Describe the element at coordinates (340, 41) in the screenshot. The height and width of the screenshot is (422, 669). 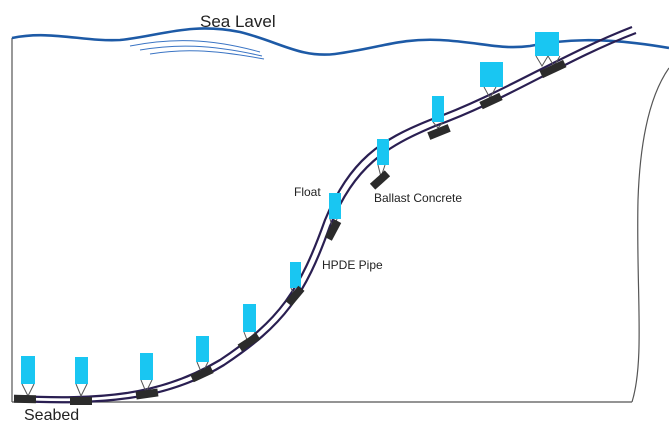
I see `sea-level-line` at that location.